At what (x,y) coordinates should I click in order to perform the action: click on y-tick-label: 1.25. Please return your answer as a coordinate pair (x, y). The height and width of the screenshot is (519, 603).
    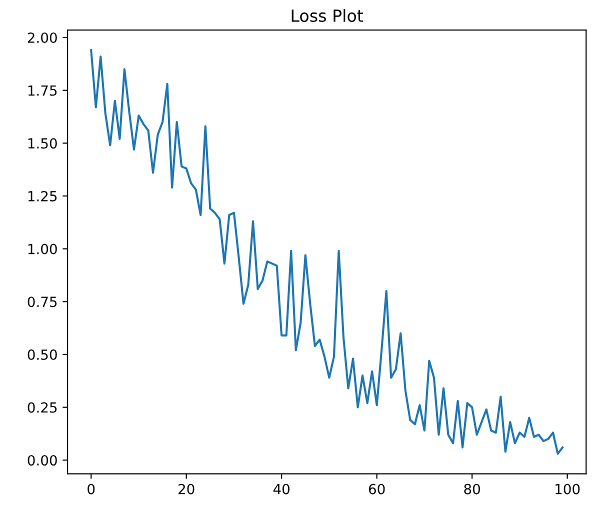
    Looking at the image, I should click on (42, 196).